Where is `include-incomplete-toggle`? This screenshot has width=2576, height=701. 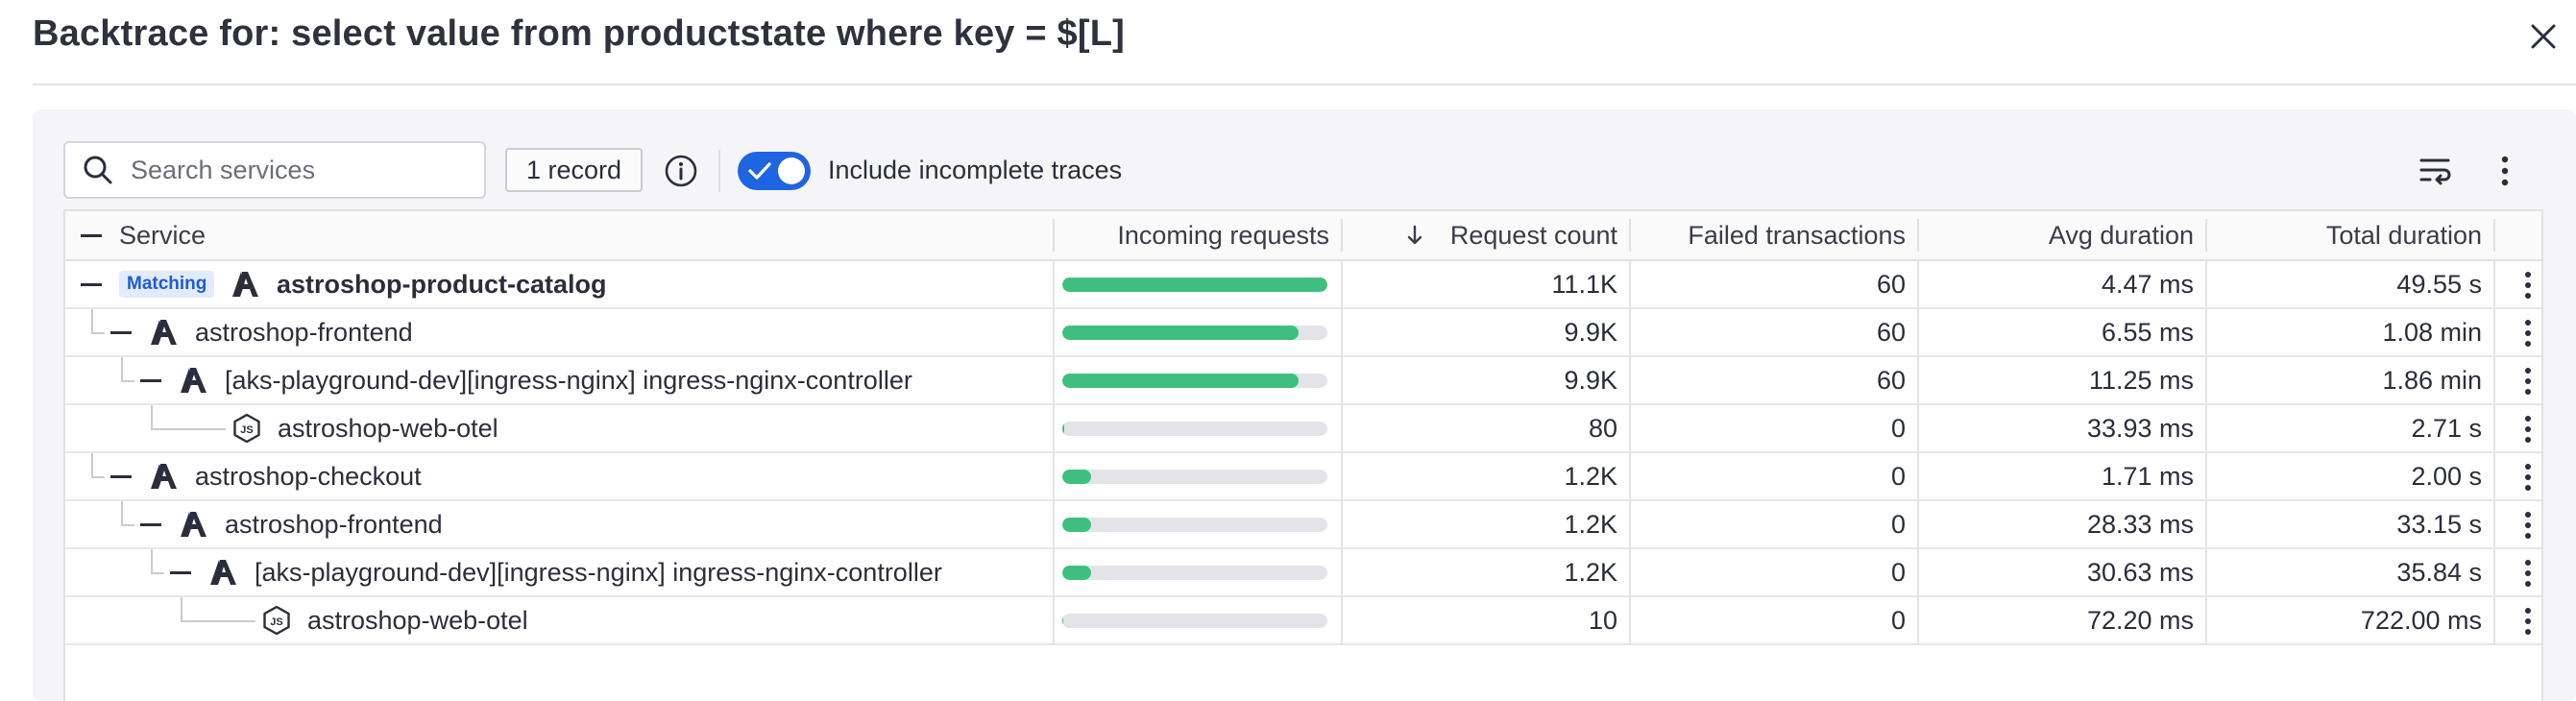
include-incomplete-toggle is located at coordinates (774, 171).